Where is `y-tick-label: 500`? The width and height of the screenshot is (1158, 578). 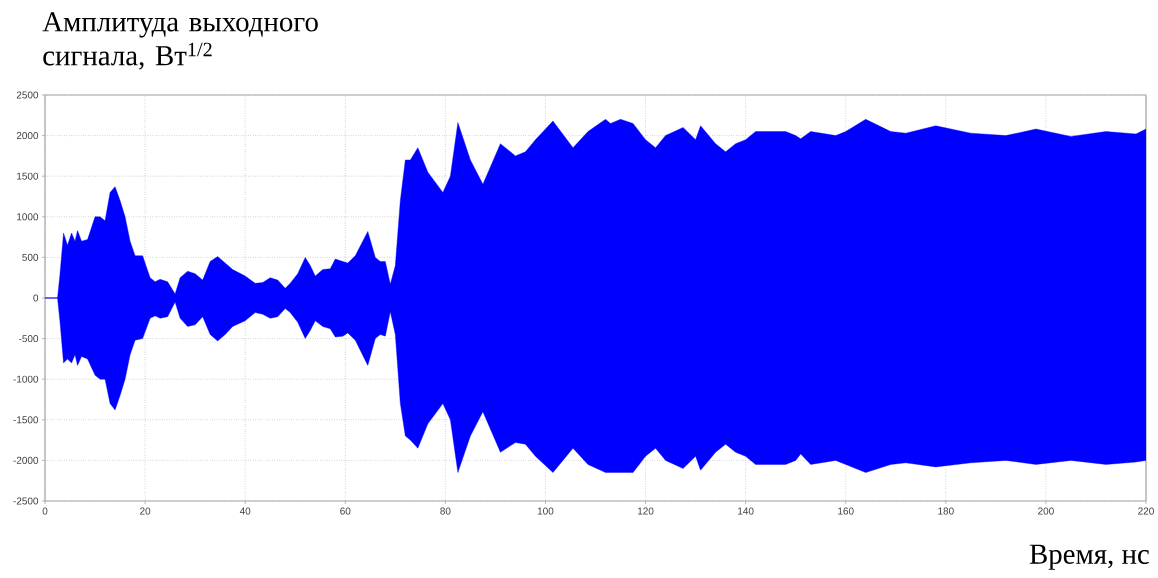 y-tick-label: 500 is located at coordinates (30, 257).